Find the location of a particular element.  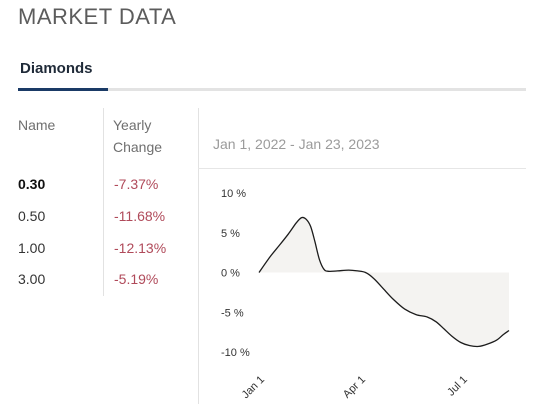

date-range-label: Jan 1, 2022 - Jan 23, 2023 is located at coordinates (296, 144).